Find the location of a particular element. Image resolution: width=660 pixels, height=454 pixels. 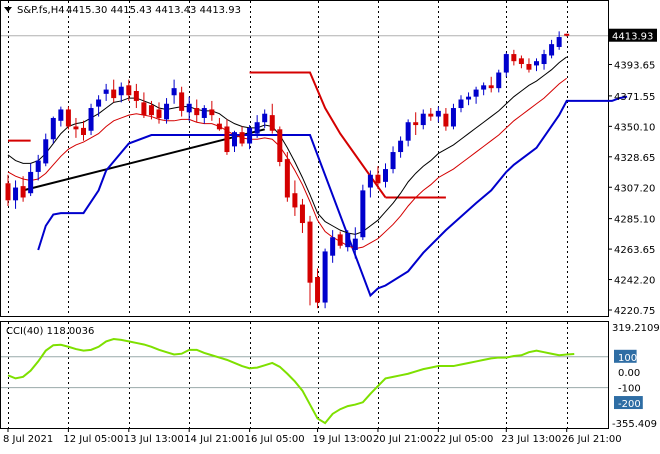

x-tick-label: 14 Jul 21:00 is located at coordinates (214, 439).